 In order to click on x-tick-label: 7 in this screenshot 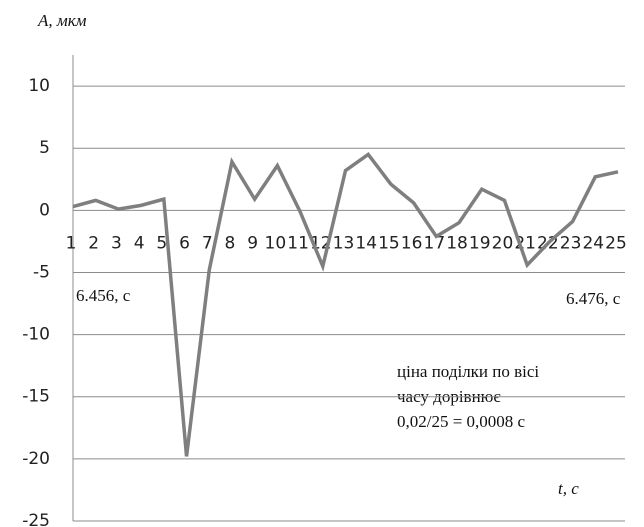, I will do `click(207, 243)`.